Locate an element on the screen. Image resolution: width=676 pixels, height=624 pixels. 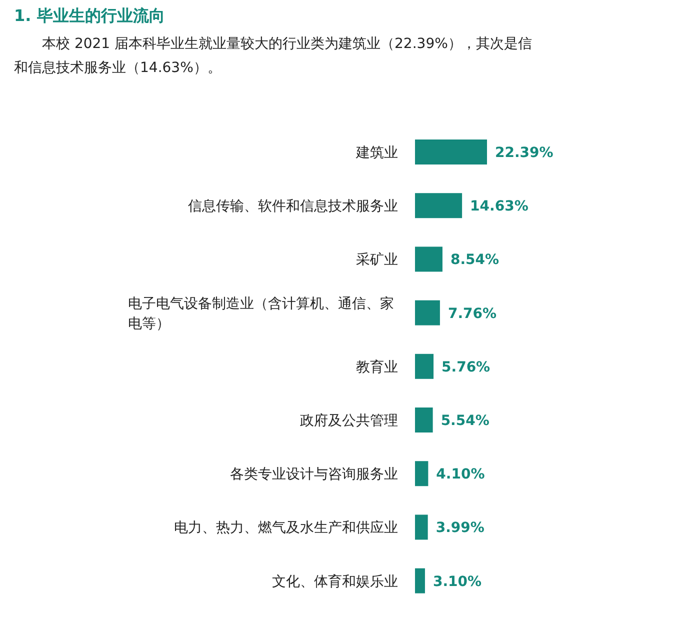
data-label: 22.39% is located at coordinates (524, 153).